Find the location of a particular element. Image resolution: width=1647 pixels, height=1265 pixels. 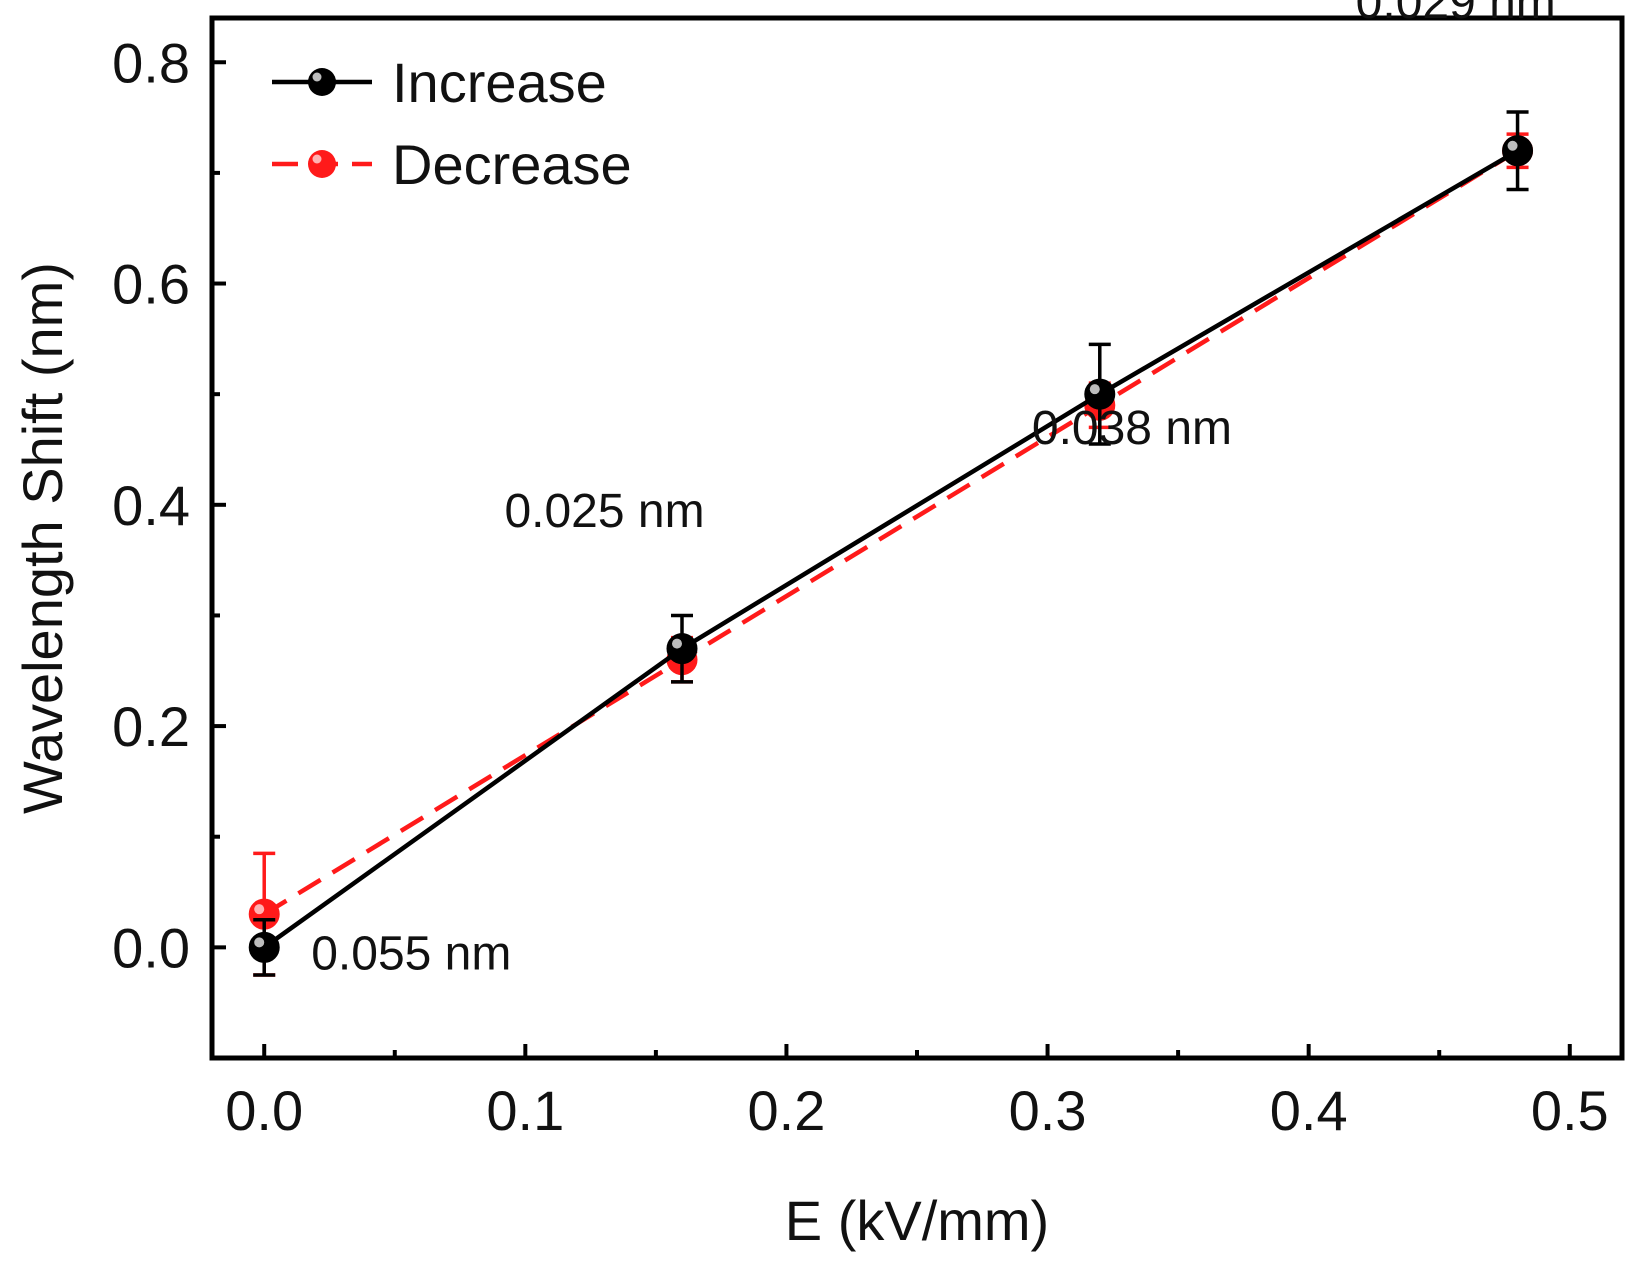

x-tick-label: 0.1 is located at coordinates (525, 1110).